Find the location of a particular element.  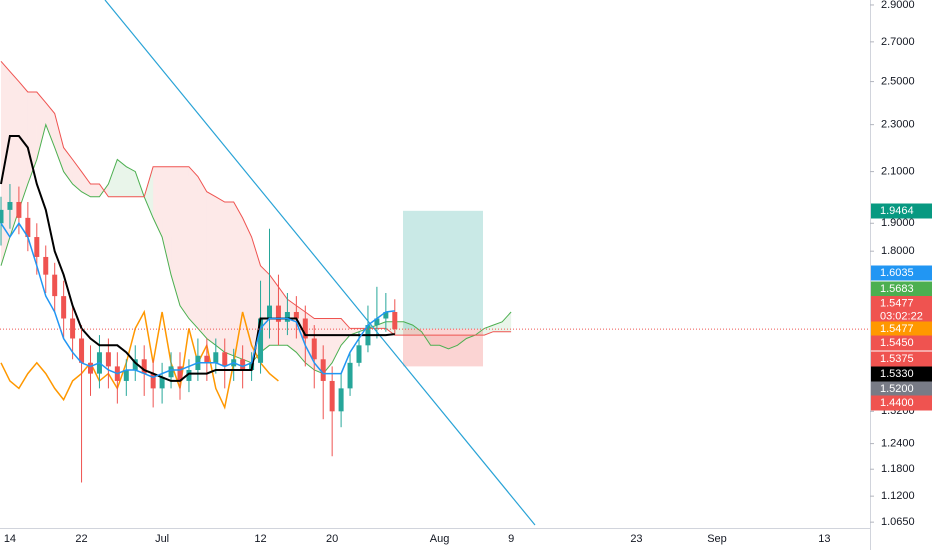

price-badge-label: 1.5330 is located at coordinates (897, 374).